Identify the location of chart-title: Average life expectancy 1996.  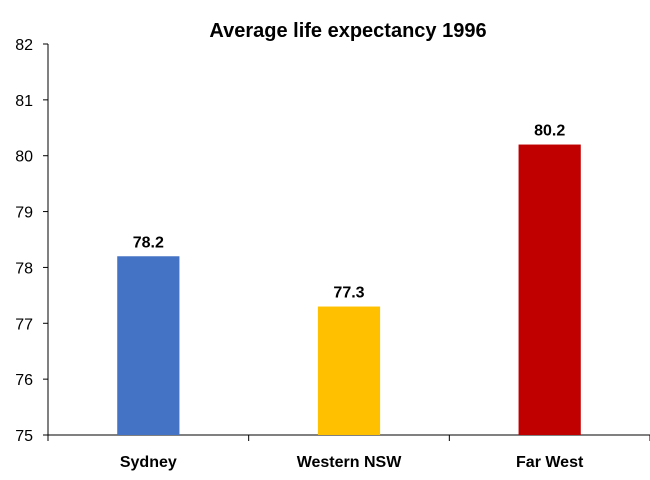
(347, 31).